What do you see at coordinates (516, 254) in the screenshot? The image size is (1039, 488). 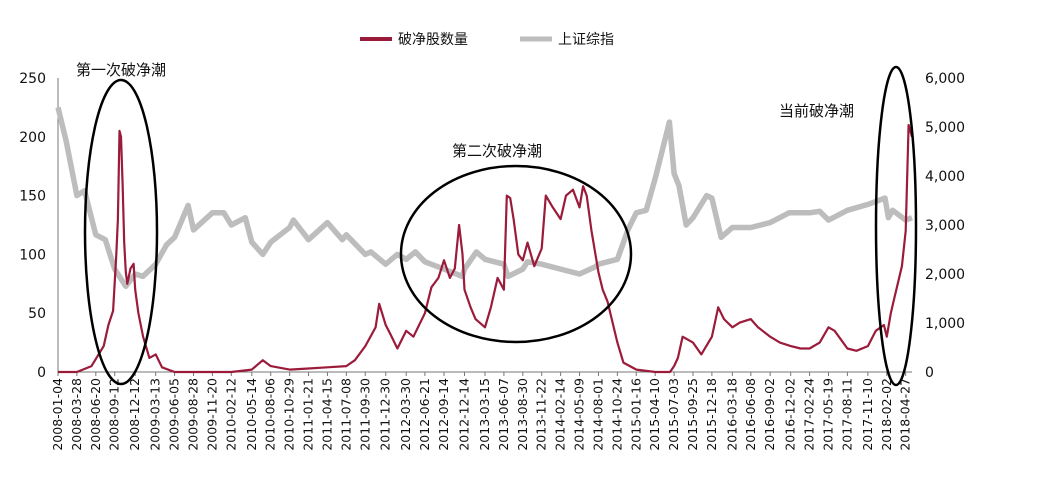 I see `highlight-ellipse-second-wave` at bounding box center [516, 254].